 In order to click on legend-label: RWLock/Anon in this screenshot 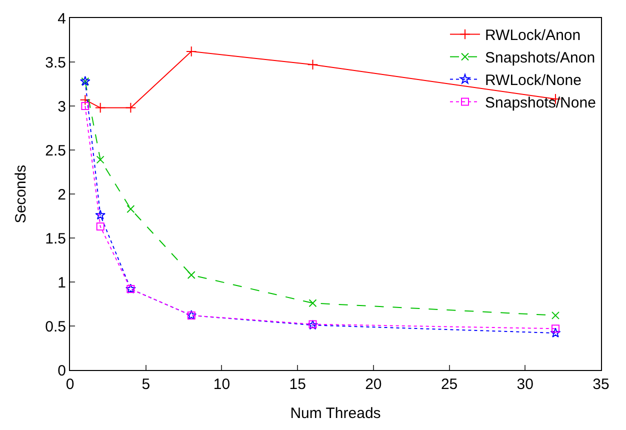, I will do `click(533, 35)`.